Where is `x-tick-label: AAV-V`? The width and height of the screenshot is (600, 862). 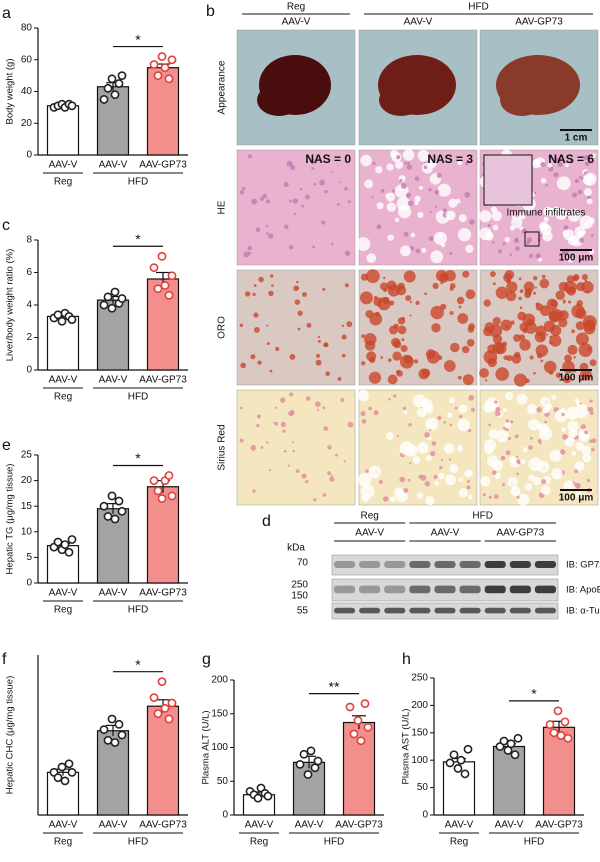 x-tick-label: AAV-V is located at coordinates (309, 825).